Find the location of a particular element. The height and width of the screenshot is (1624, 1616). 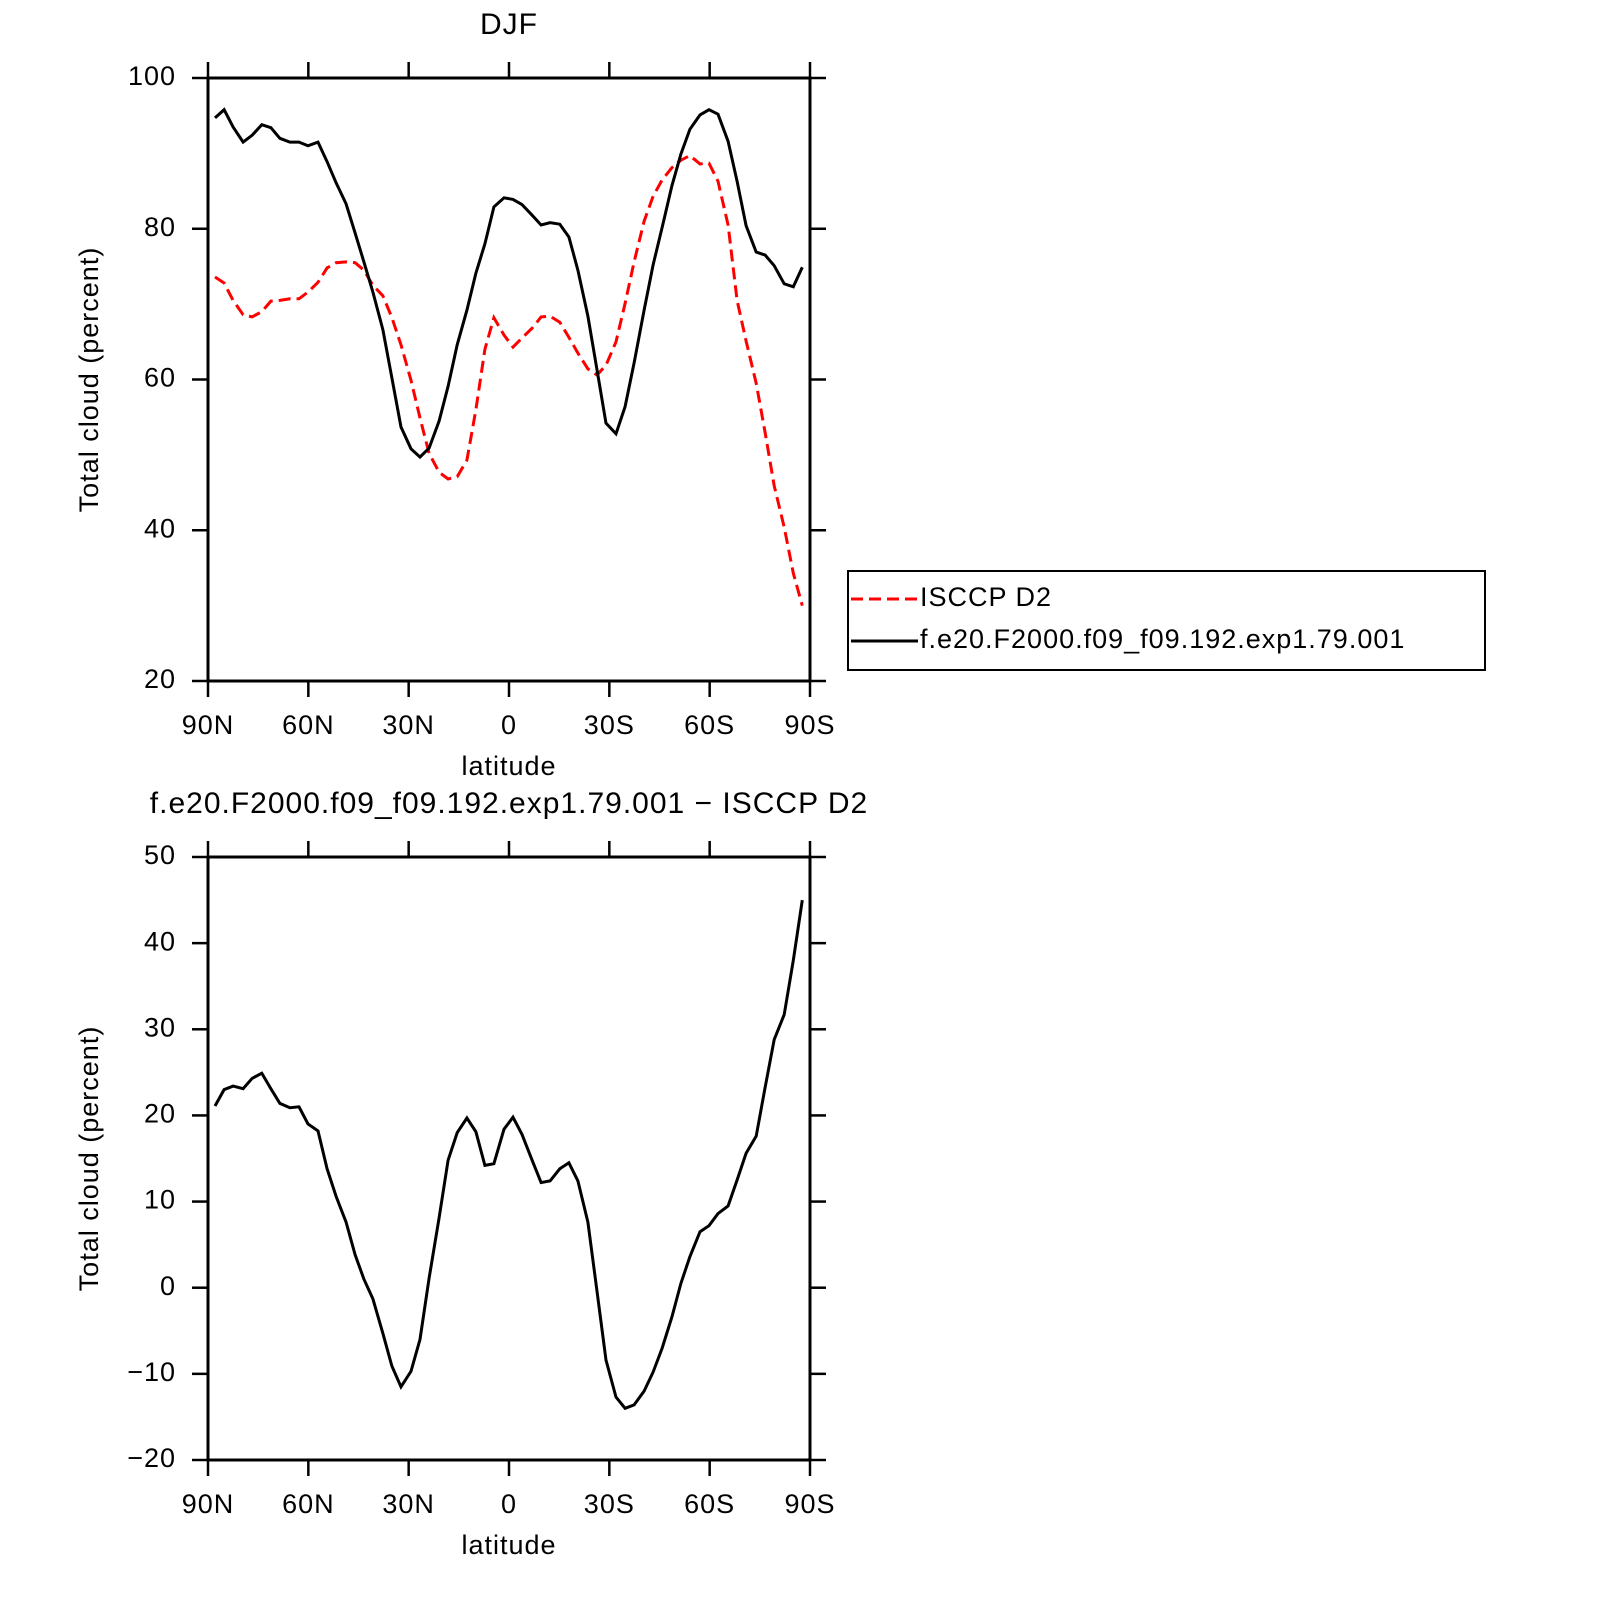

y-tick-label: −20 is located at coordinates (151, 1458).